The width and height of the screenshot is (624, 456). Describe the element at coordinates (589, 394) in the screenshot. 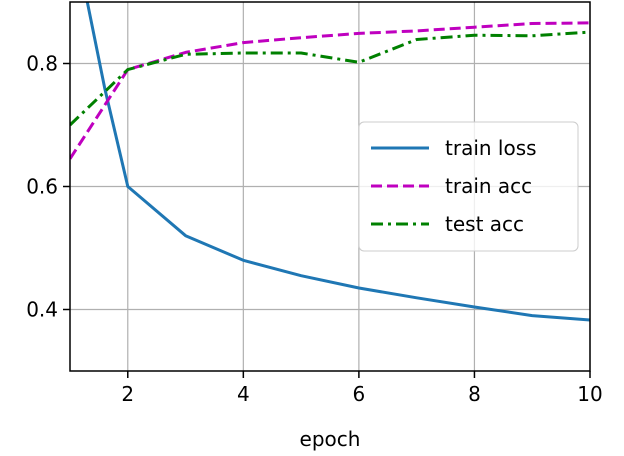

I see `x-tick-label: 10` at that location.